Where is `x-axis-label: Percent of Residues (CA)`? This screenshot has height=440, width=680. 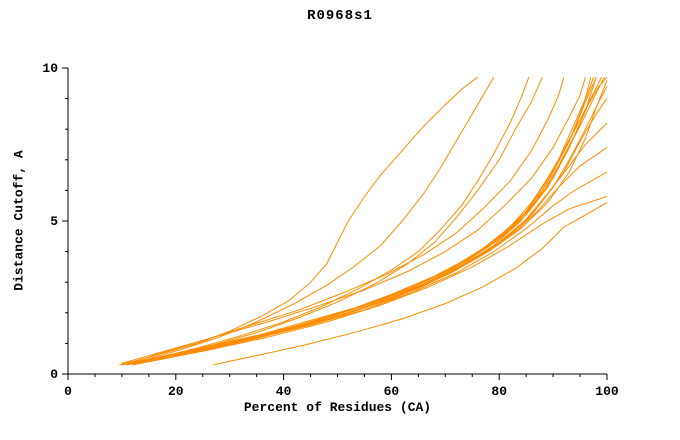
x-axis-label: Percent of Residues (CA) is located at coordinates (337, 407).